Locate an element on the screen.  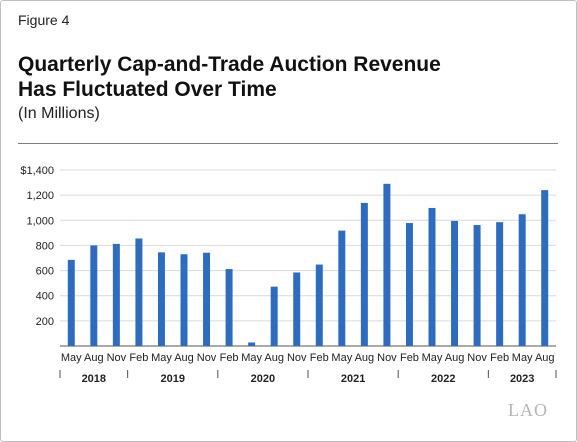
lao-logo: LAO is located at coordinates (528, 410).